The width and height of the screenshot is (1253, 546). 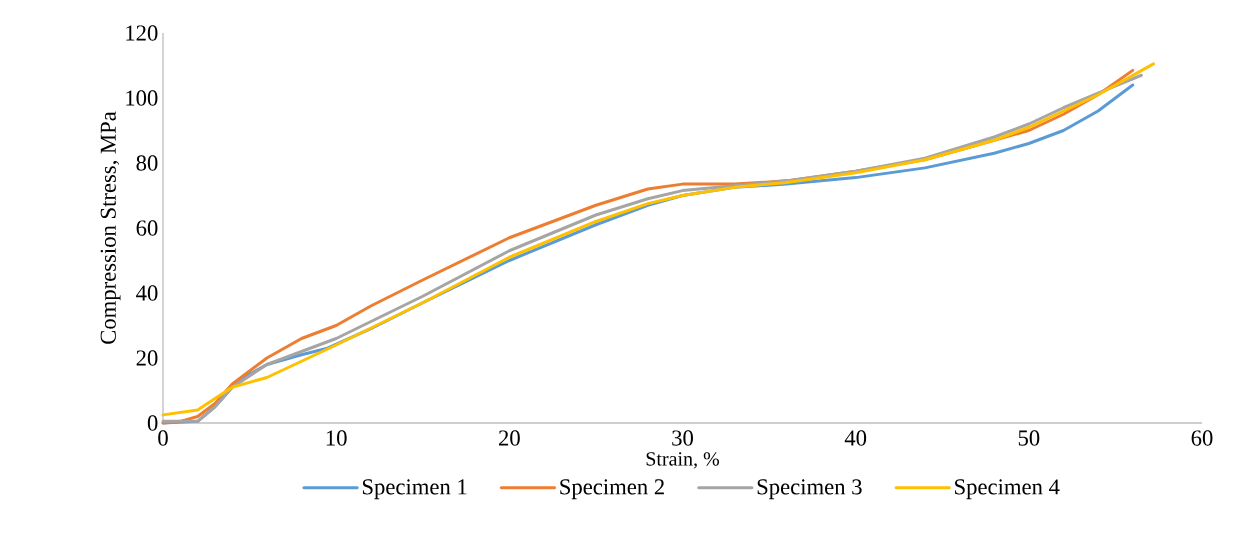 What do you see at coordinates (683, 460) in the screenshot?
I see `x-axis-title: Strain, %` at bounding box center [683, 460].